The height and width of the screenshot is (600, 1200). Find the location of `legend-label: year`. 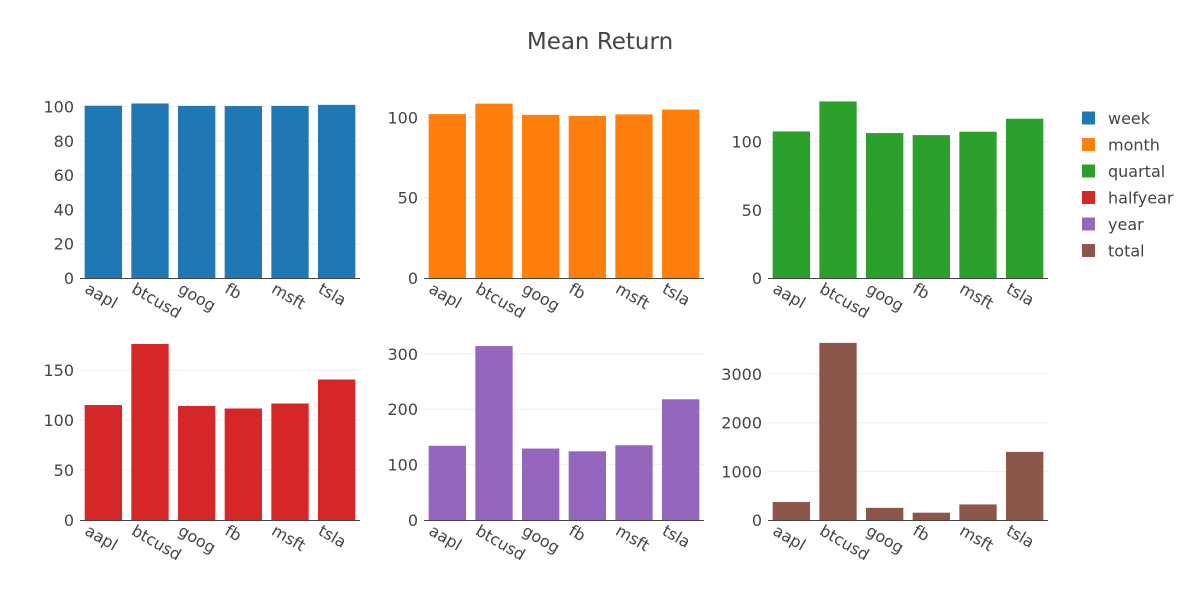

legend-label: year is located at coordinates (1126, 224).